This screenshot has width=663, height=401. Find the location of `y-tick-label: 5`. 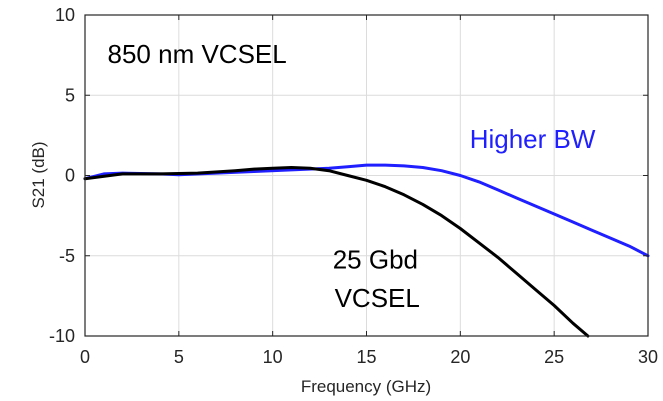

y-tick-label: 5 is located at coordinates (70, 95).